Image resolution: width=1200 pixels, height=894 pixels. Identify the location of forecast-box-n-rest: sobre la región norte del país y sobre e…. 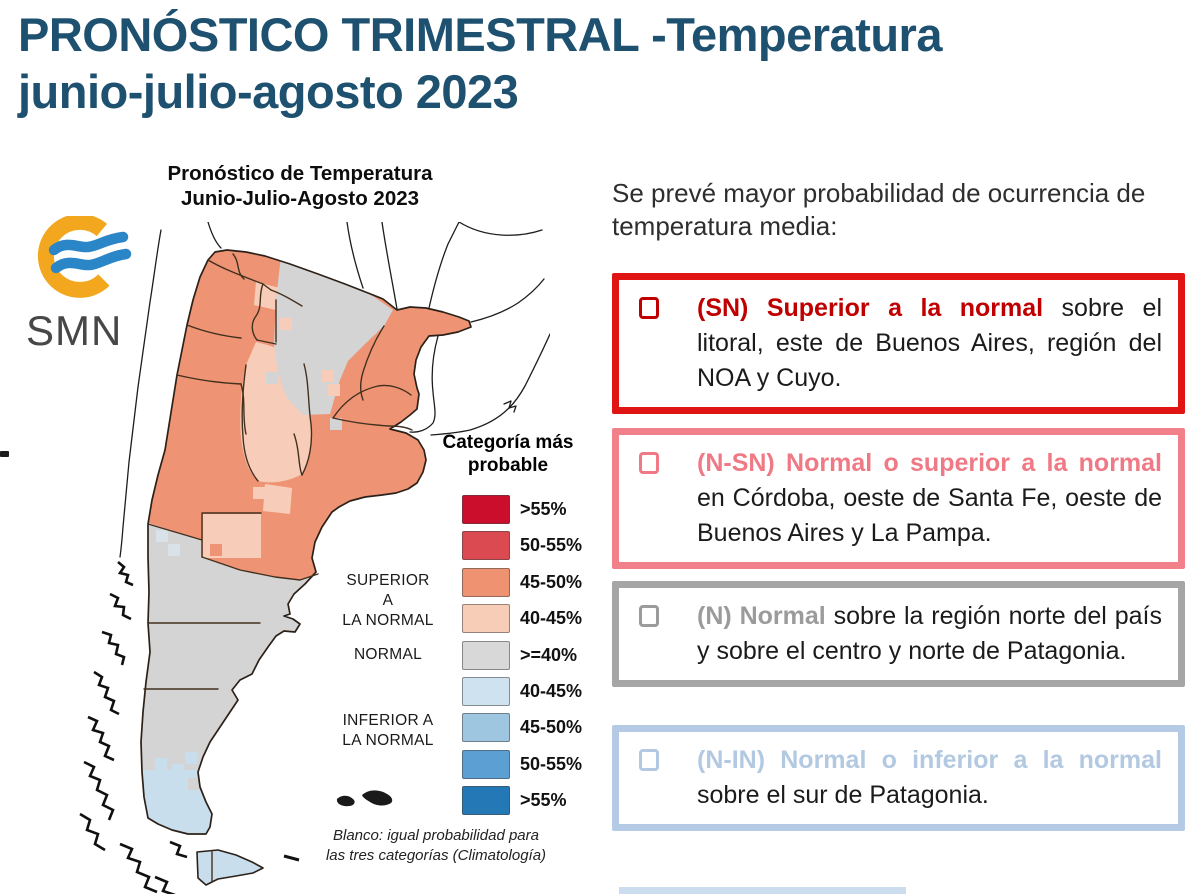
(929, 633).